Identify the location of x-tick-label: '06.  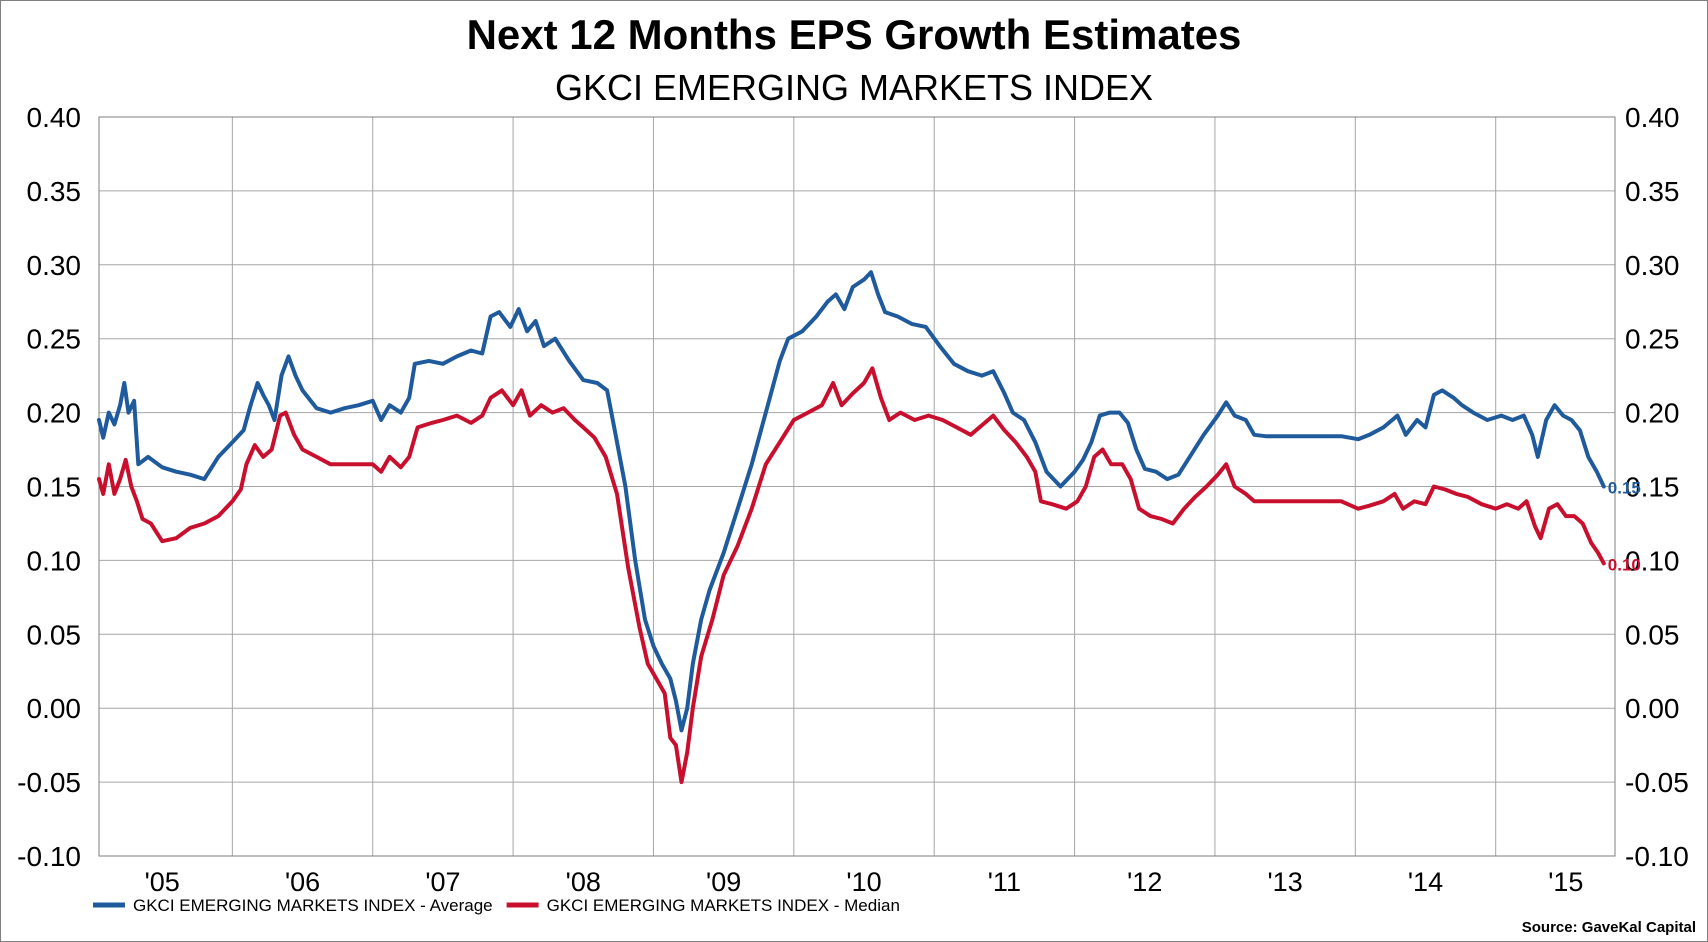
(302, 882).